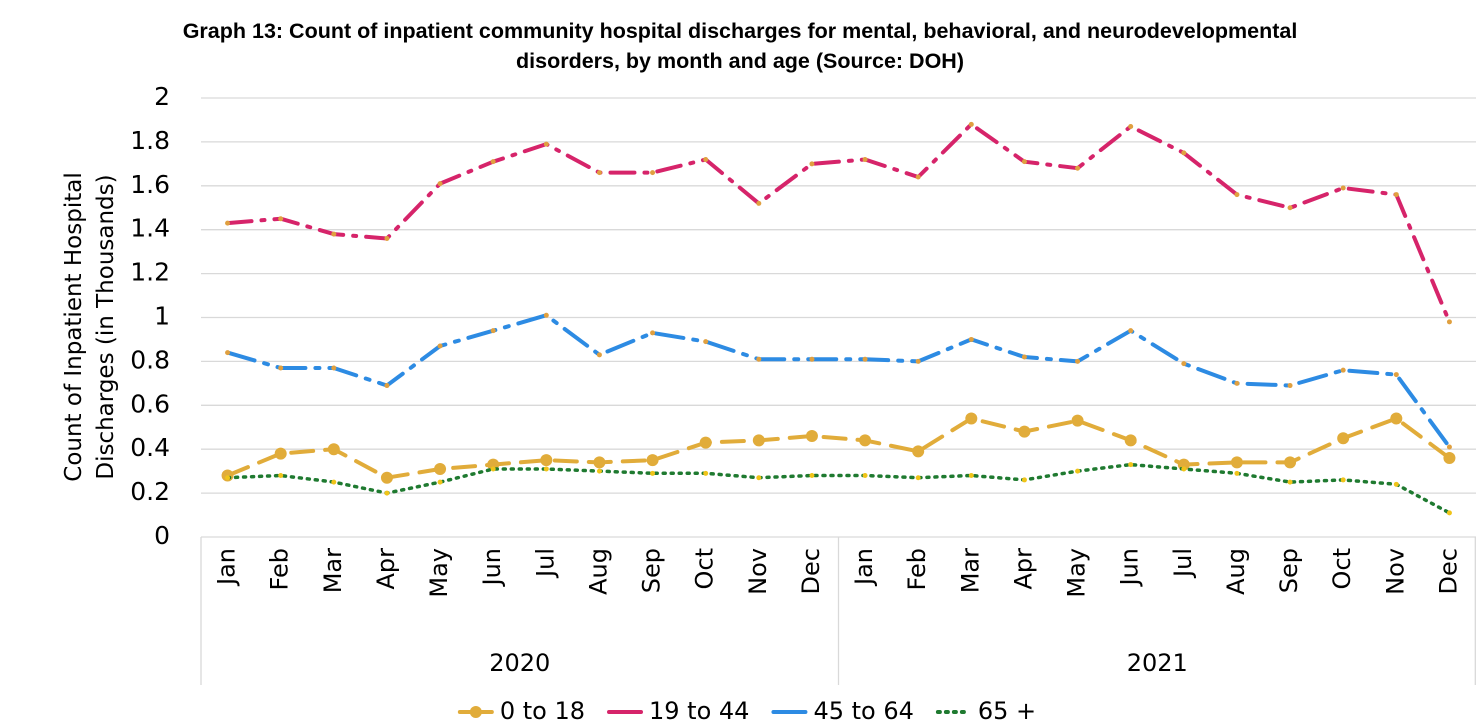 The height and width of the screenshot is (726, 1476). What do you see at coordinates (519, 663) in the screenshot?
I see `x-group-label: 2020` at bounding box center [519, 663].